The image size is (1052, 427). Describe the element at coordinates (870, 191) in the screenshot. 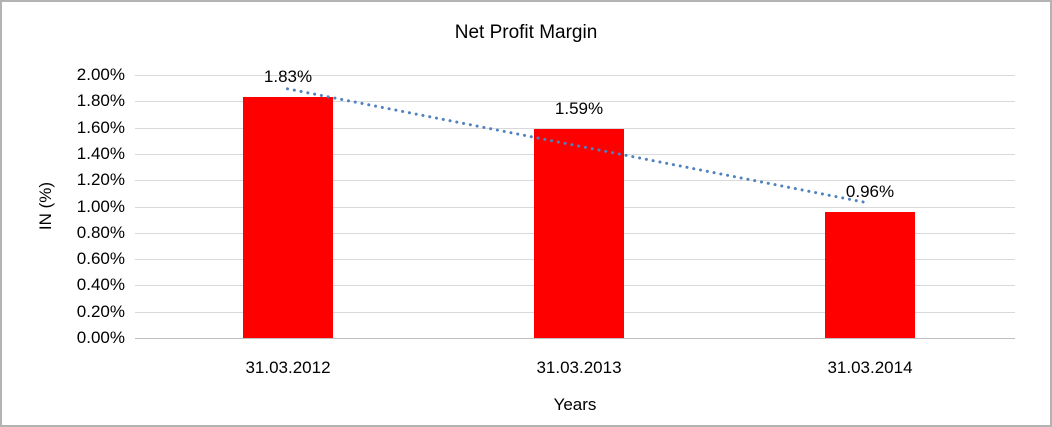

I see `data-label: 0.96%` at that location.